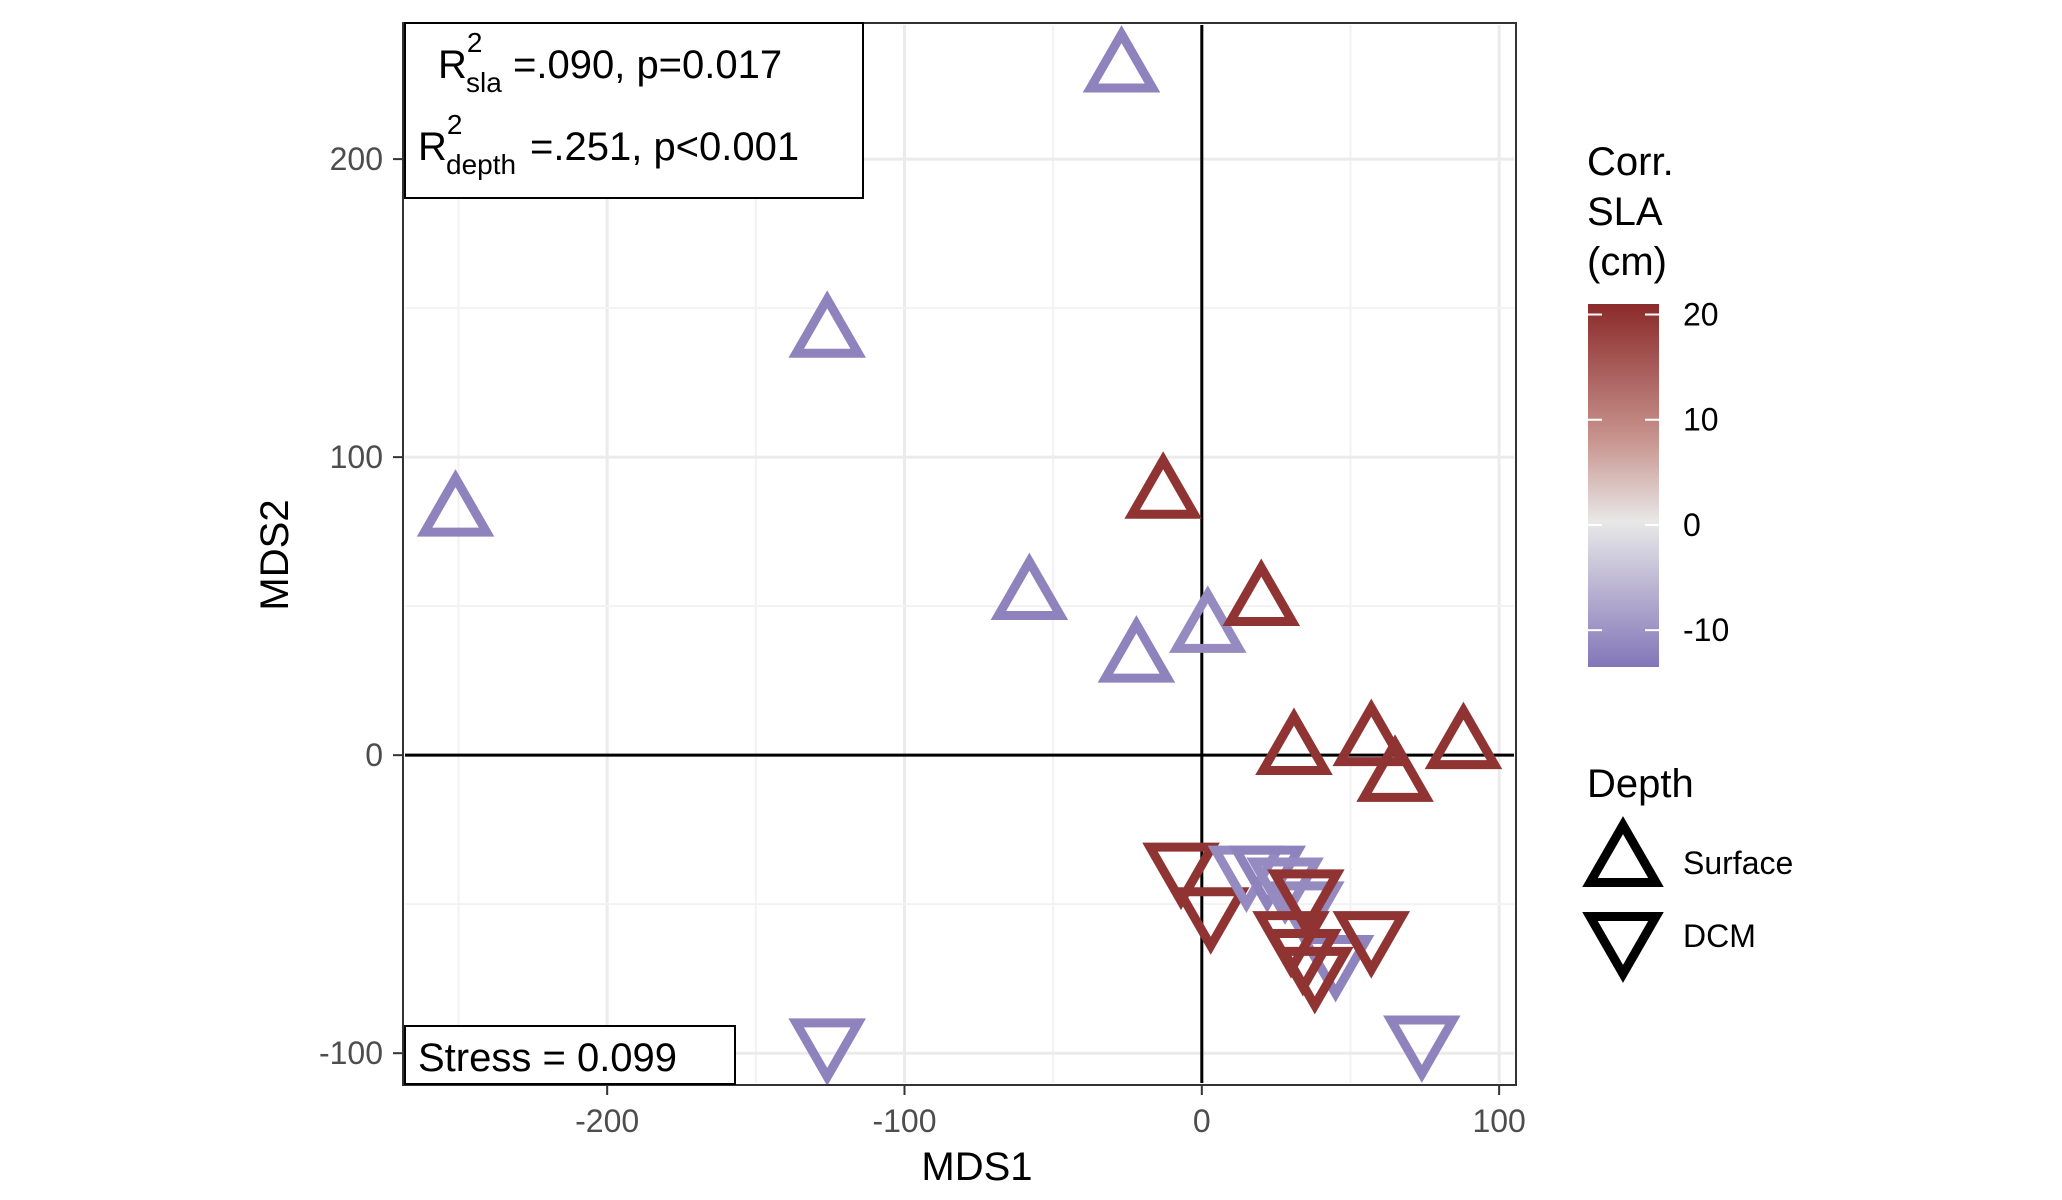  What do you see at coordinates (1623, 485) in the screenshot?
I see `color-bar` at bounding box center [1623, 485].